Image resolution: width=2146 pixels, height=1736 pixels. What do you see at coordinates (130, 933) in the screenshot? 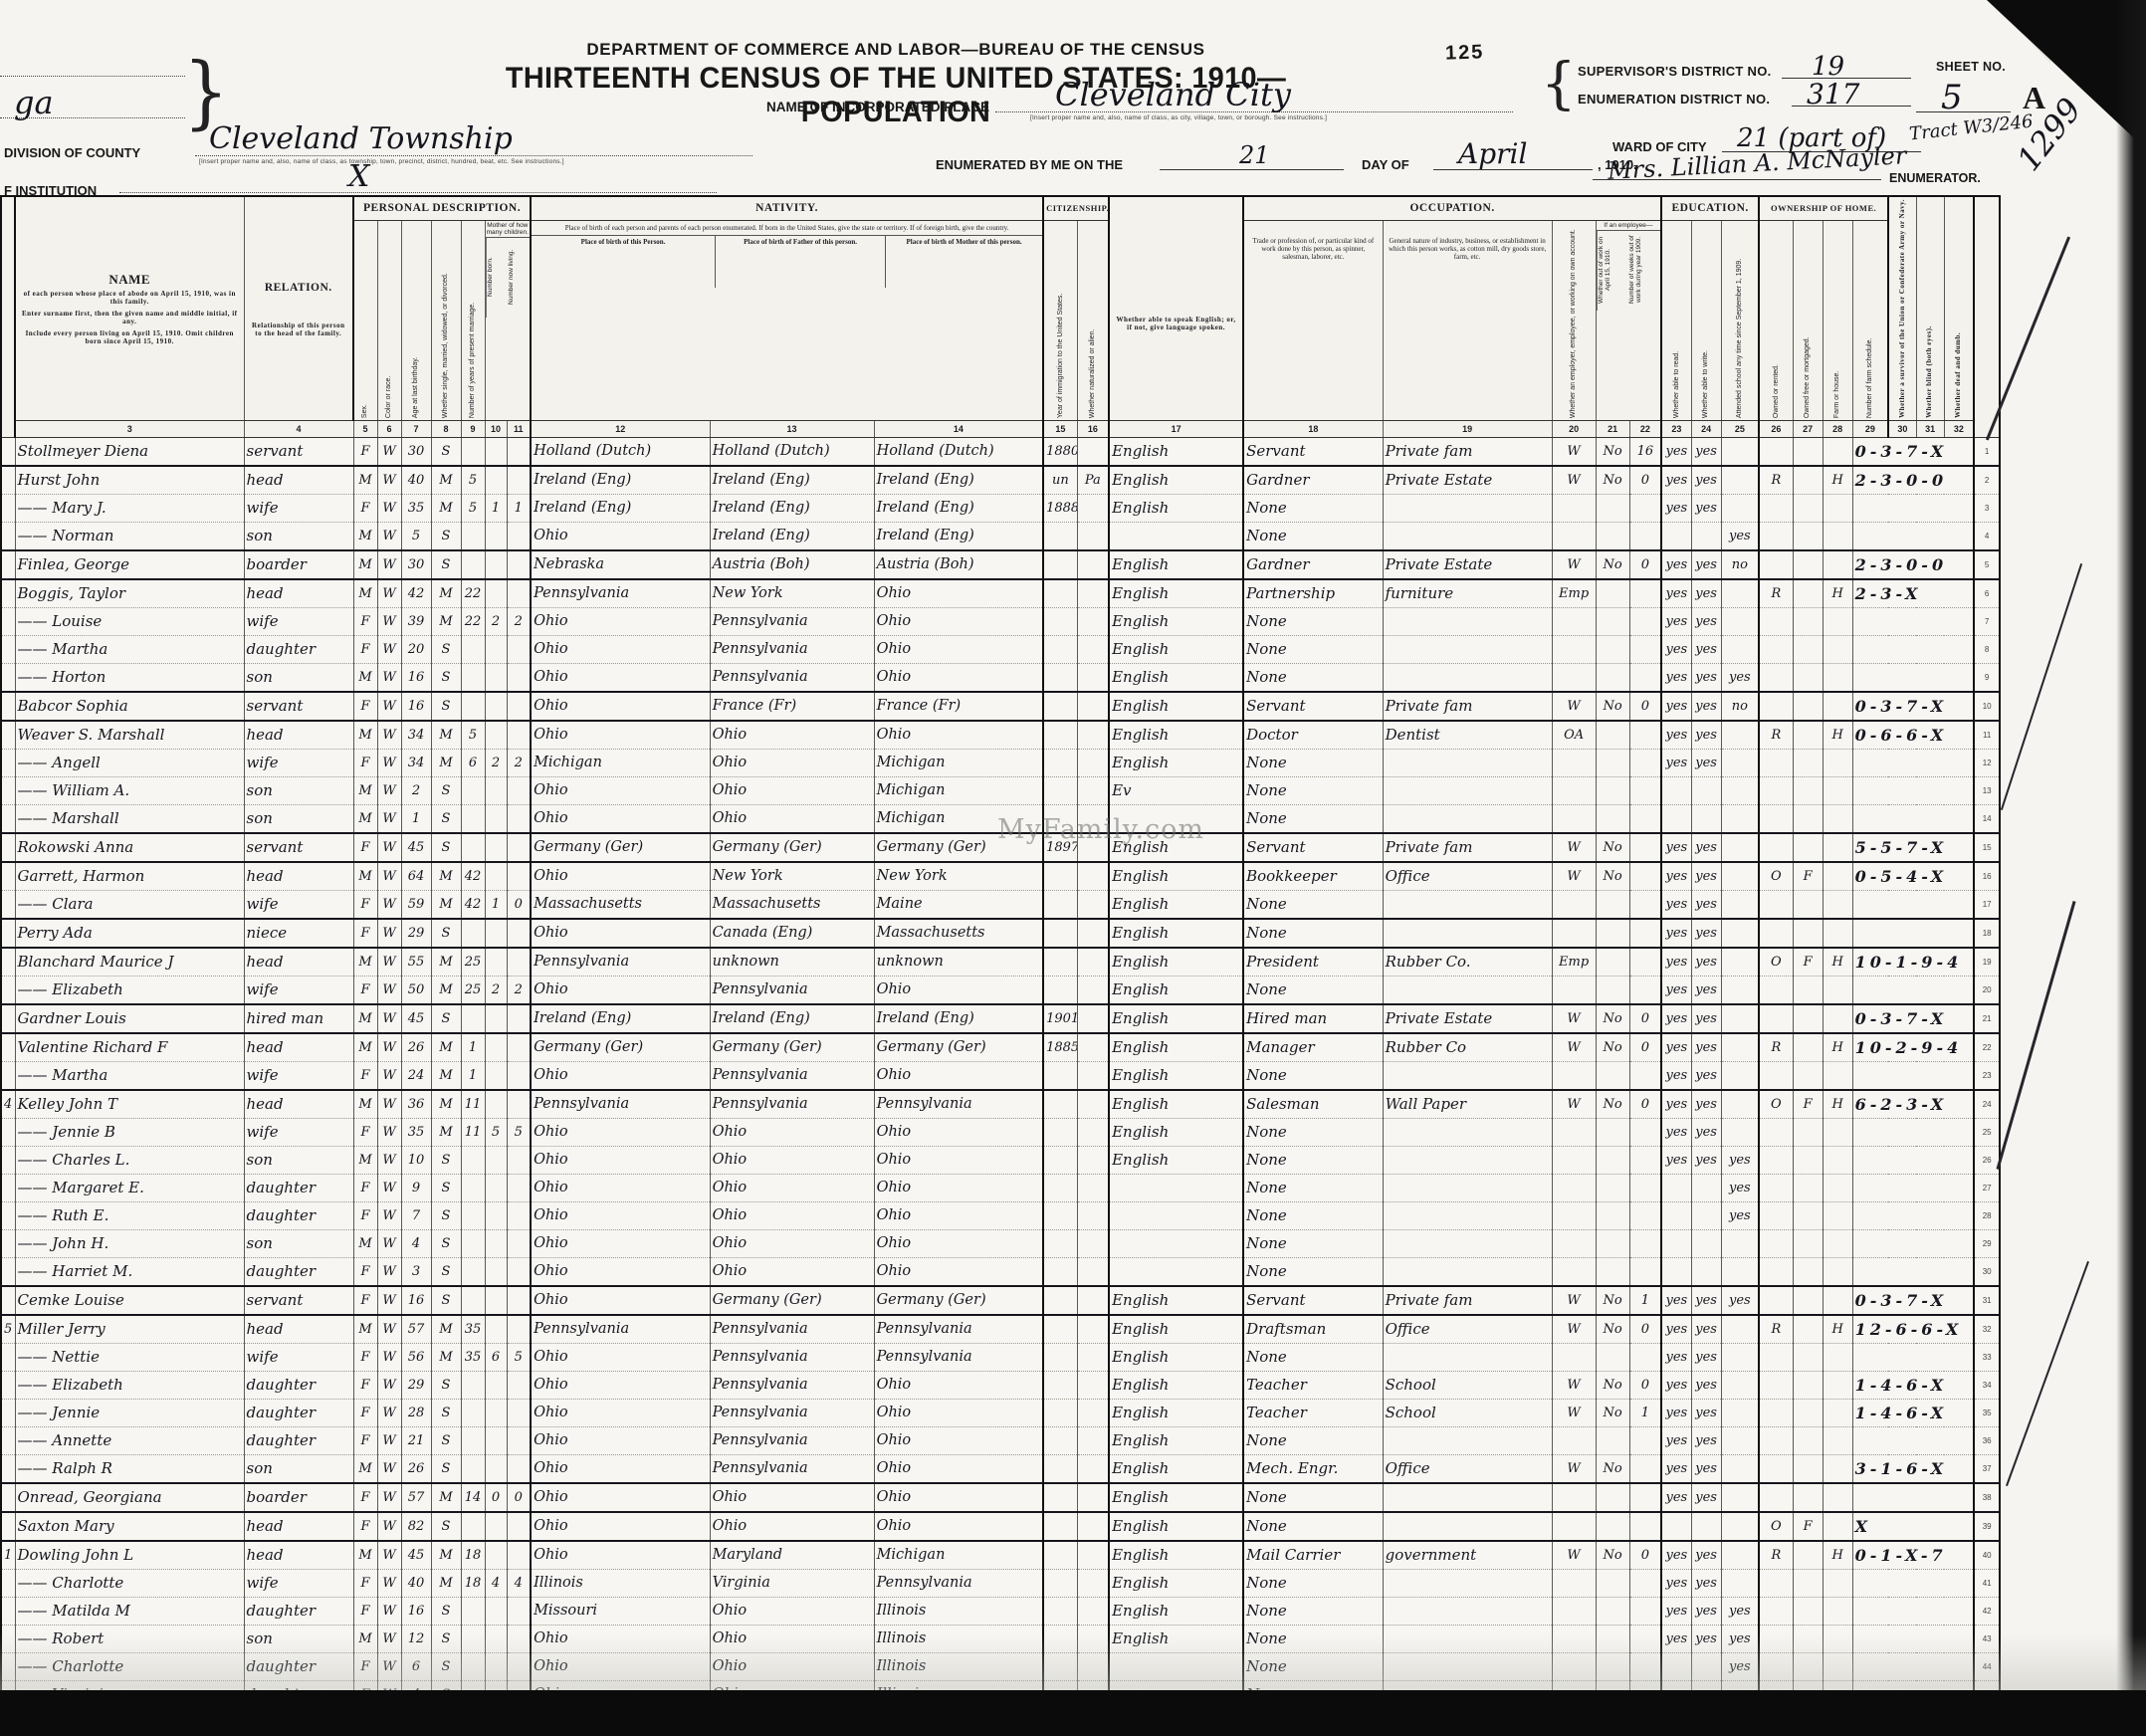
I see `cell-name: Perry Ada` at bounding box center [130, 933].